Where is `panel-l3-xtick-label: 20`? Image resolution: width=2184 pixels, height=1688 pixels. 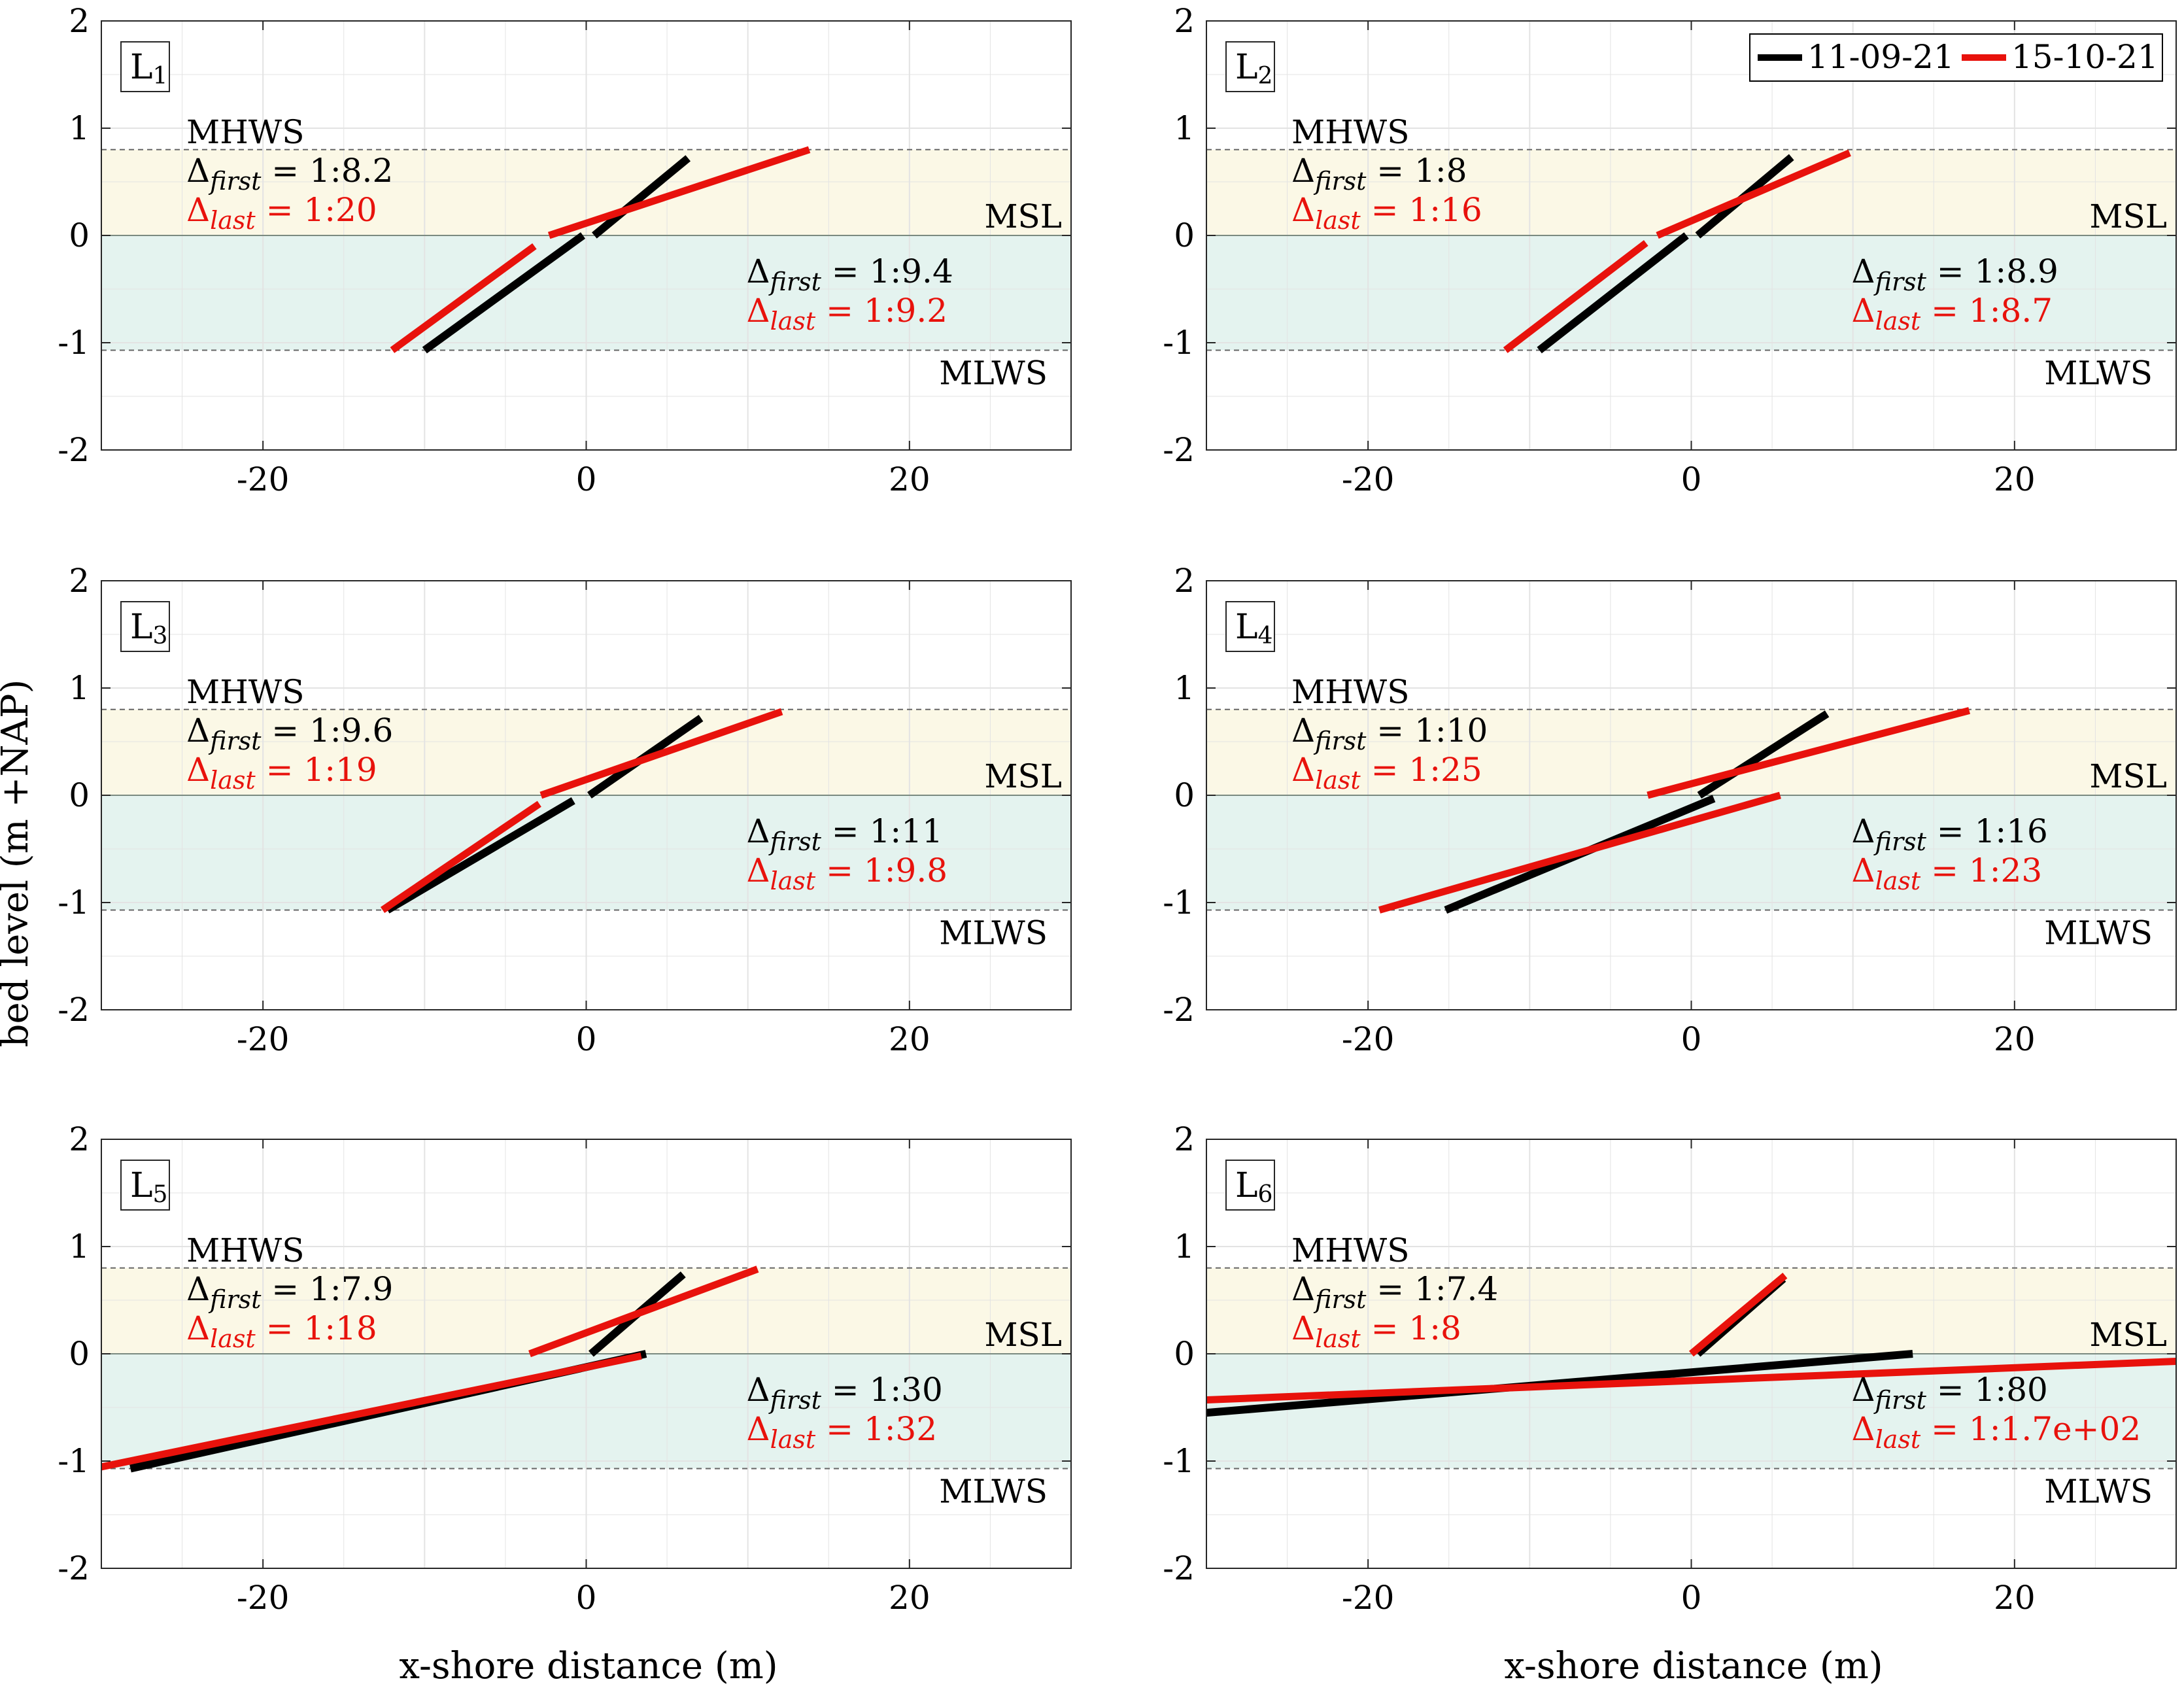
panel-l3-xtick-label: 20 is located at coordinates (909, 1039).